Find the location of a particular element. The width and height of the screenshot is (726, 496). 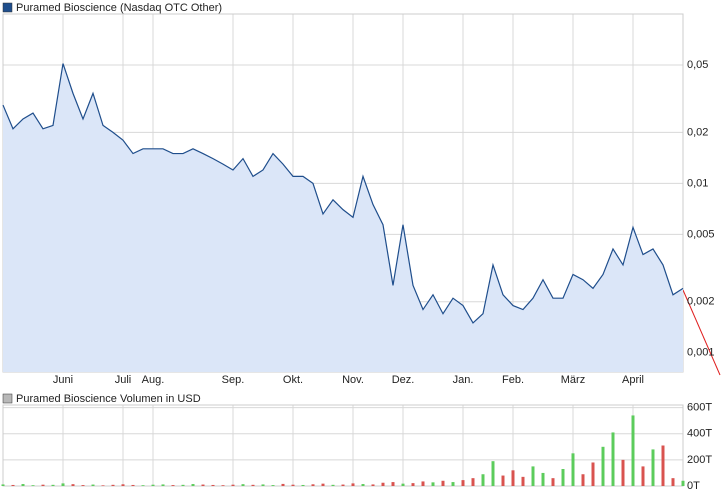

chart-title: Puramed Bioscience (Nasdaq OTC Other) is located at coordinates (119, 8).